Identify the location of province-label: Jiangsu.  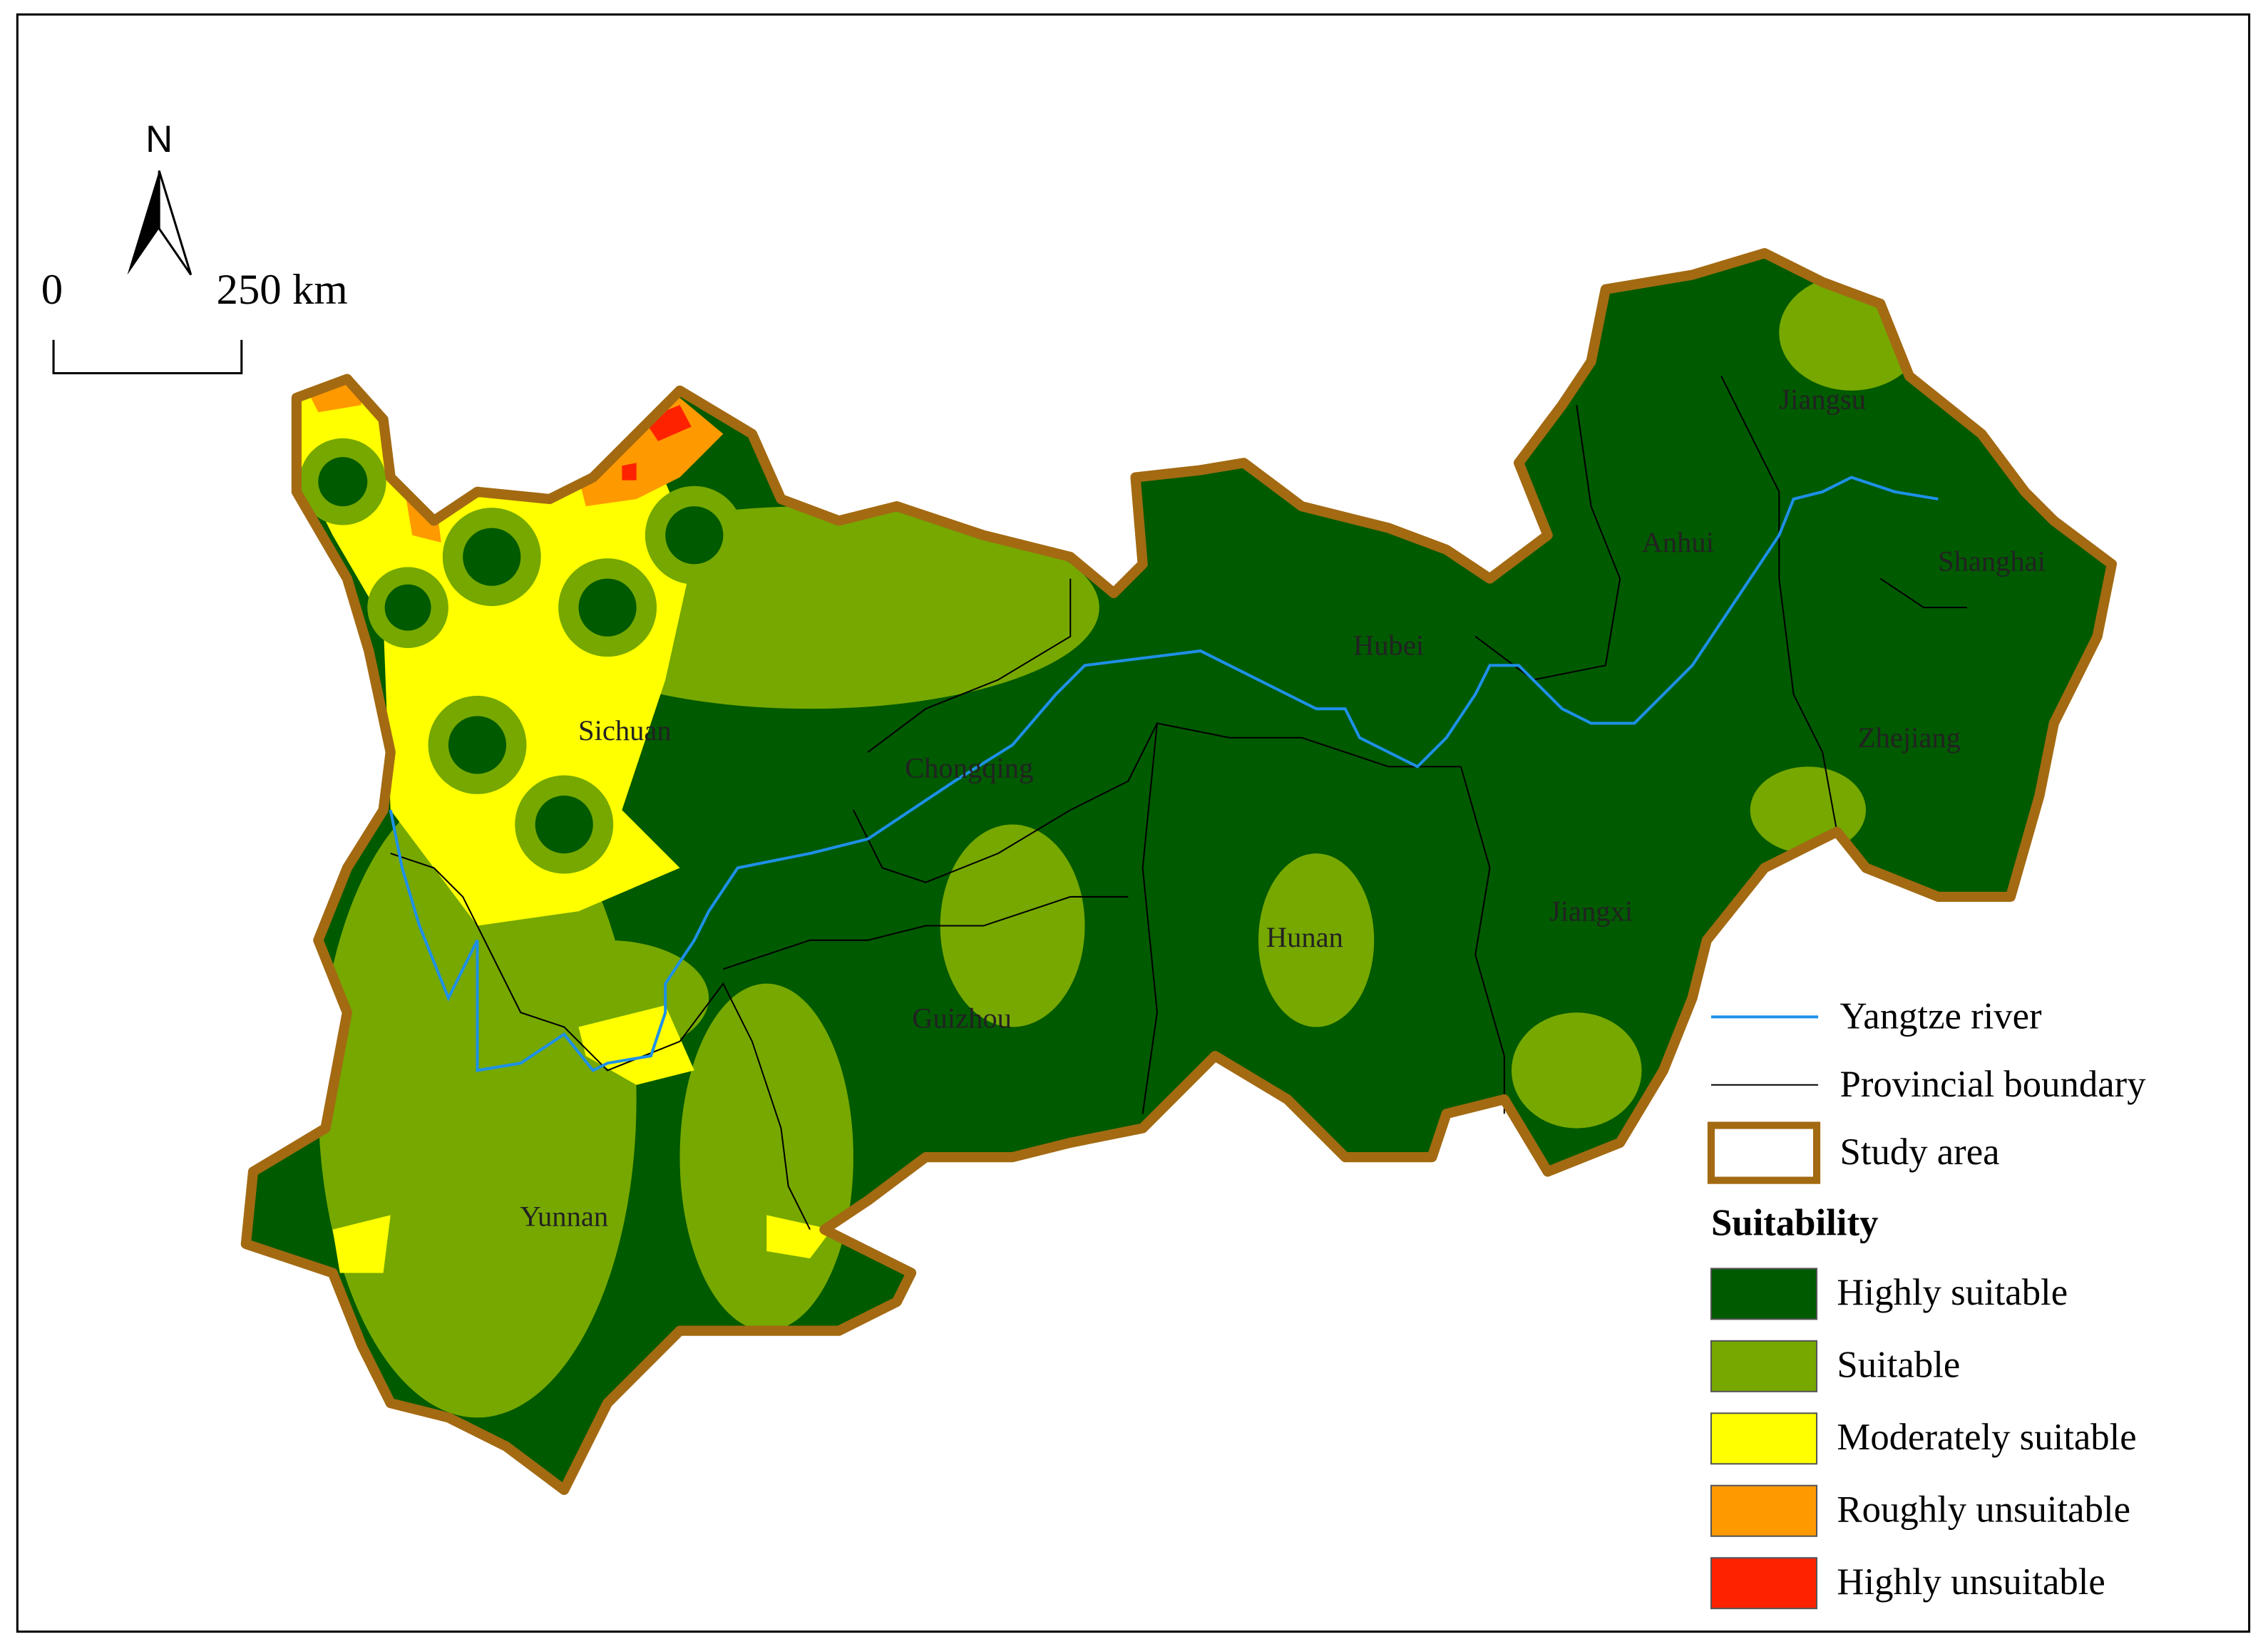
(1822, 399).